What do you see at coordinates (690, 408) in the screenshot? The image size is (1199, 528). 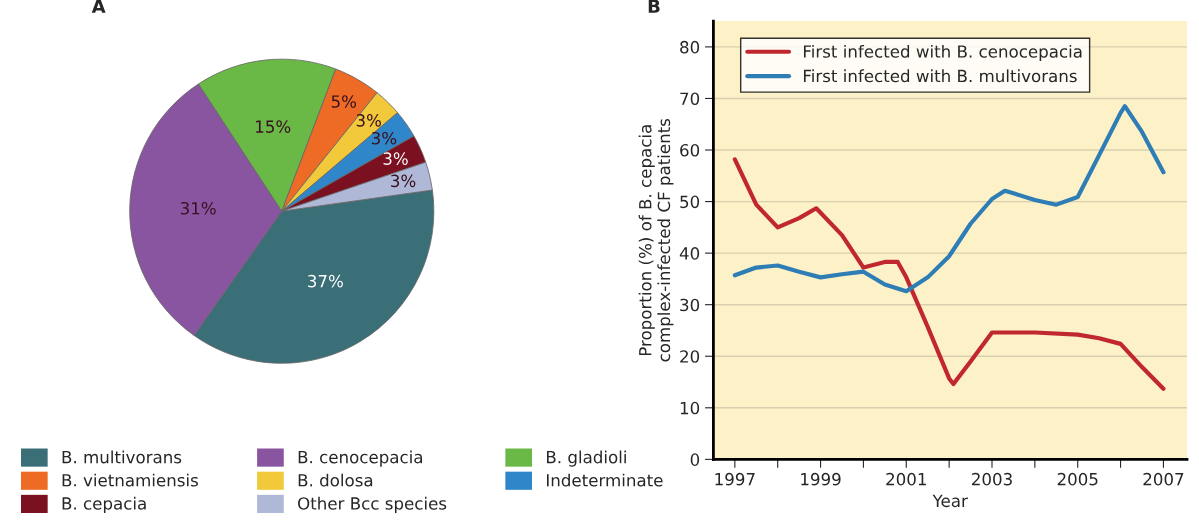 I see `y-tick-label: 10` at bounding box center [690, 408].